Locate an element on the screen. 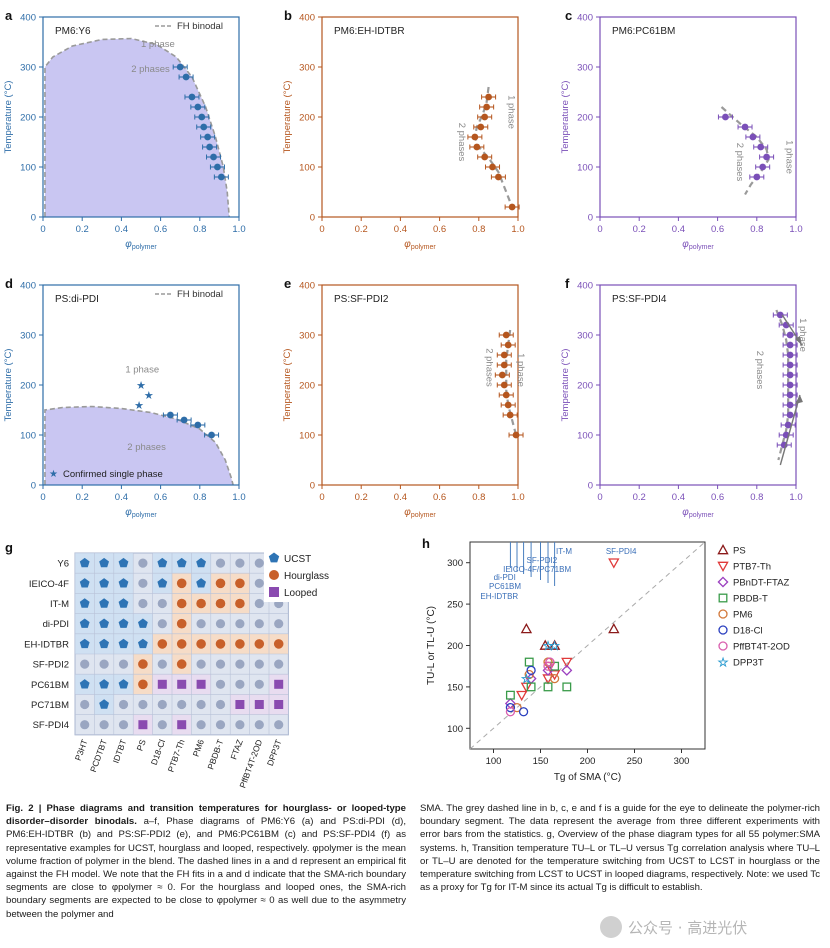 This screenshot has height=948, width=830. x-tick-label: 0.6 is located at coordinates (439, 229).